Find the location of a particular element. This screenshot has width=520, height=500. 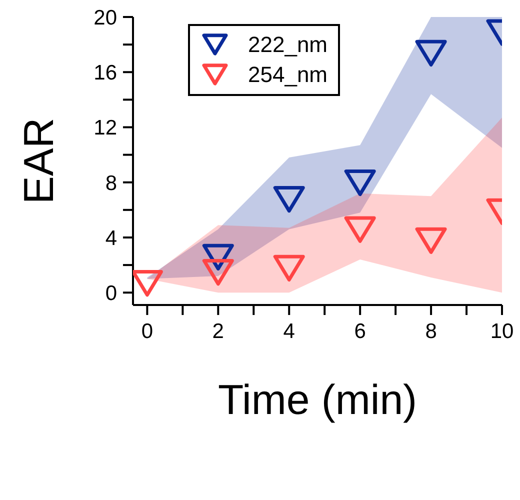

x-tick-label: 6 is located at coordinates (360, 331).